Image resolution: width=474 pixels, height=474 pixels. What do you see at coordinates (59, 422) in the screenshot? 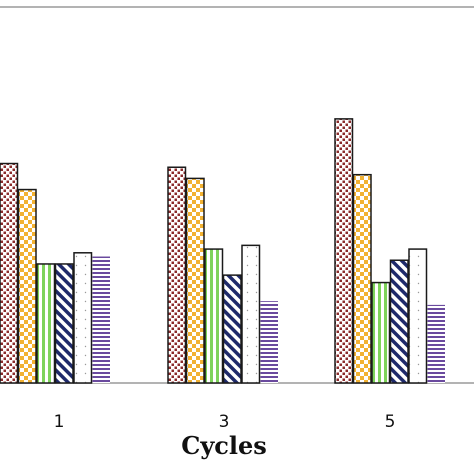
I see `x-tick-label: 1` at bounding box center [59, 422].